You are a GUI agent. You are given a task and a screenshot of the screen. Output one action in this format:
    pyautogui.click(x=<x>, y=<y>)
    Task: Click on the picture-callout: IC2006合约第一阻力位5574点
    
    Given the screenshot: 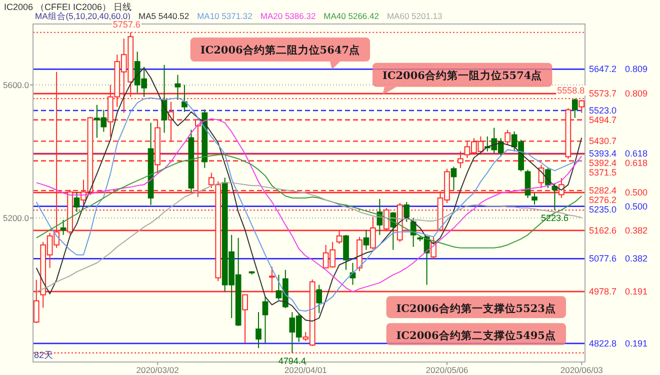 What is the action you would take?
    pyautogui.click(x=462, y=78)
    